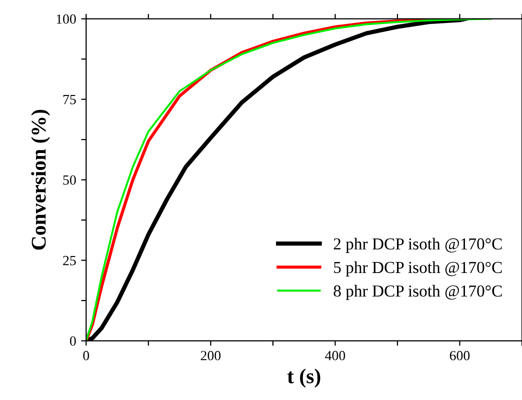 The height and width of the screenshot is (400, 522). What do you see at coordinates (73, 341) in the screenshot?
I see `y-tick-label: 0` at bounding box center [73, 341].